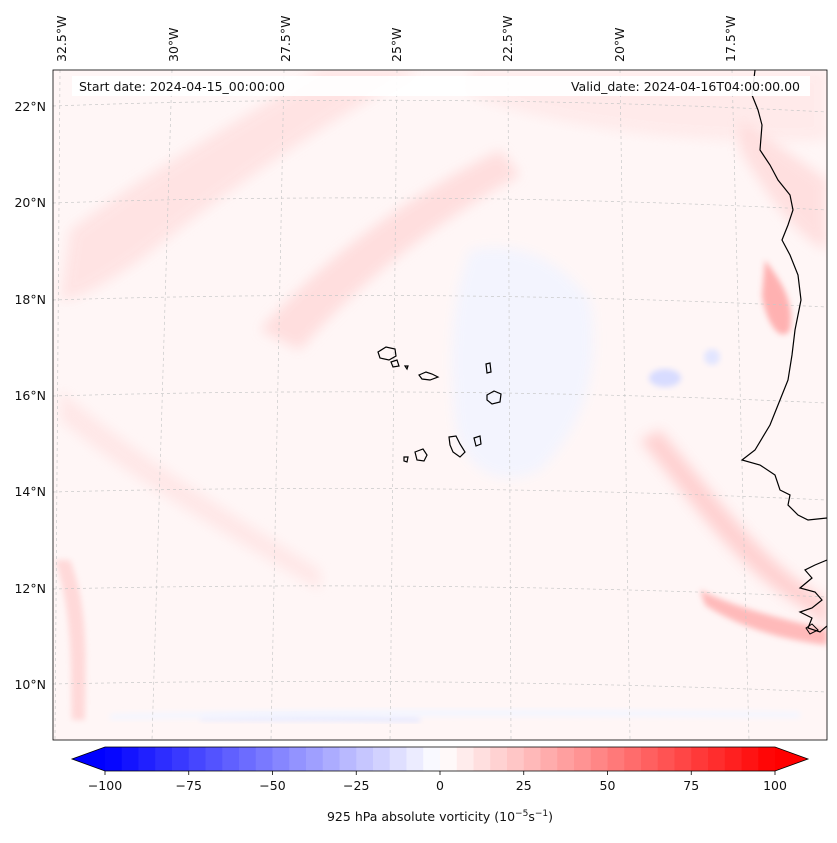 The height and width of the screenshot is (843, 837). Describe the element at coordinates (356, 785) in the screenshot. I see `colorbar-tick-label: −25` at that location.